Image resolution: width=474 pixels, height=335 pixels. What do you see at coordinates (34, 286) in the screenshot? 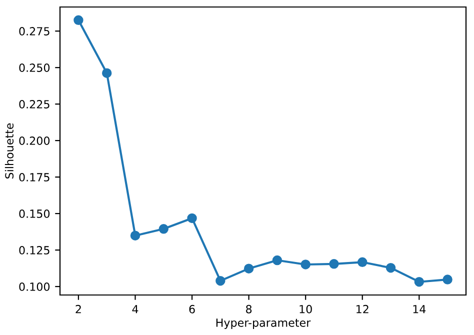
I see `y-tick-label: 0.100` at bounding box center [34, 286].